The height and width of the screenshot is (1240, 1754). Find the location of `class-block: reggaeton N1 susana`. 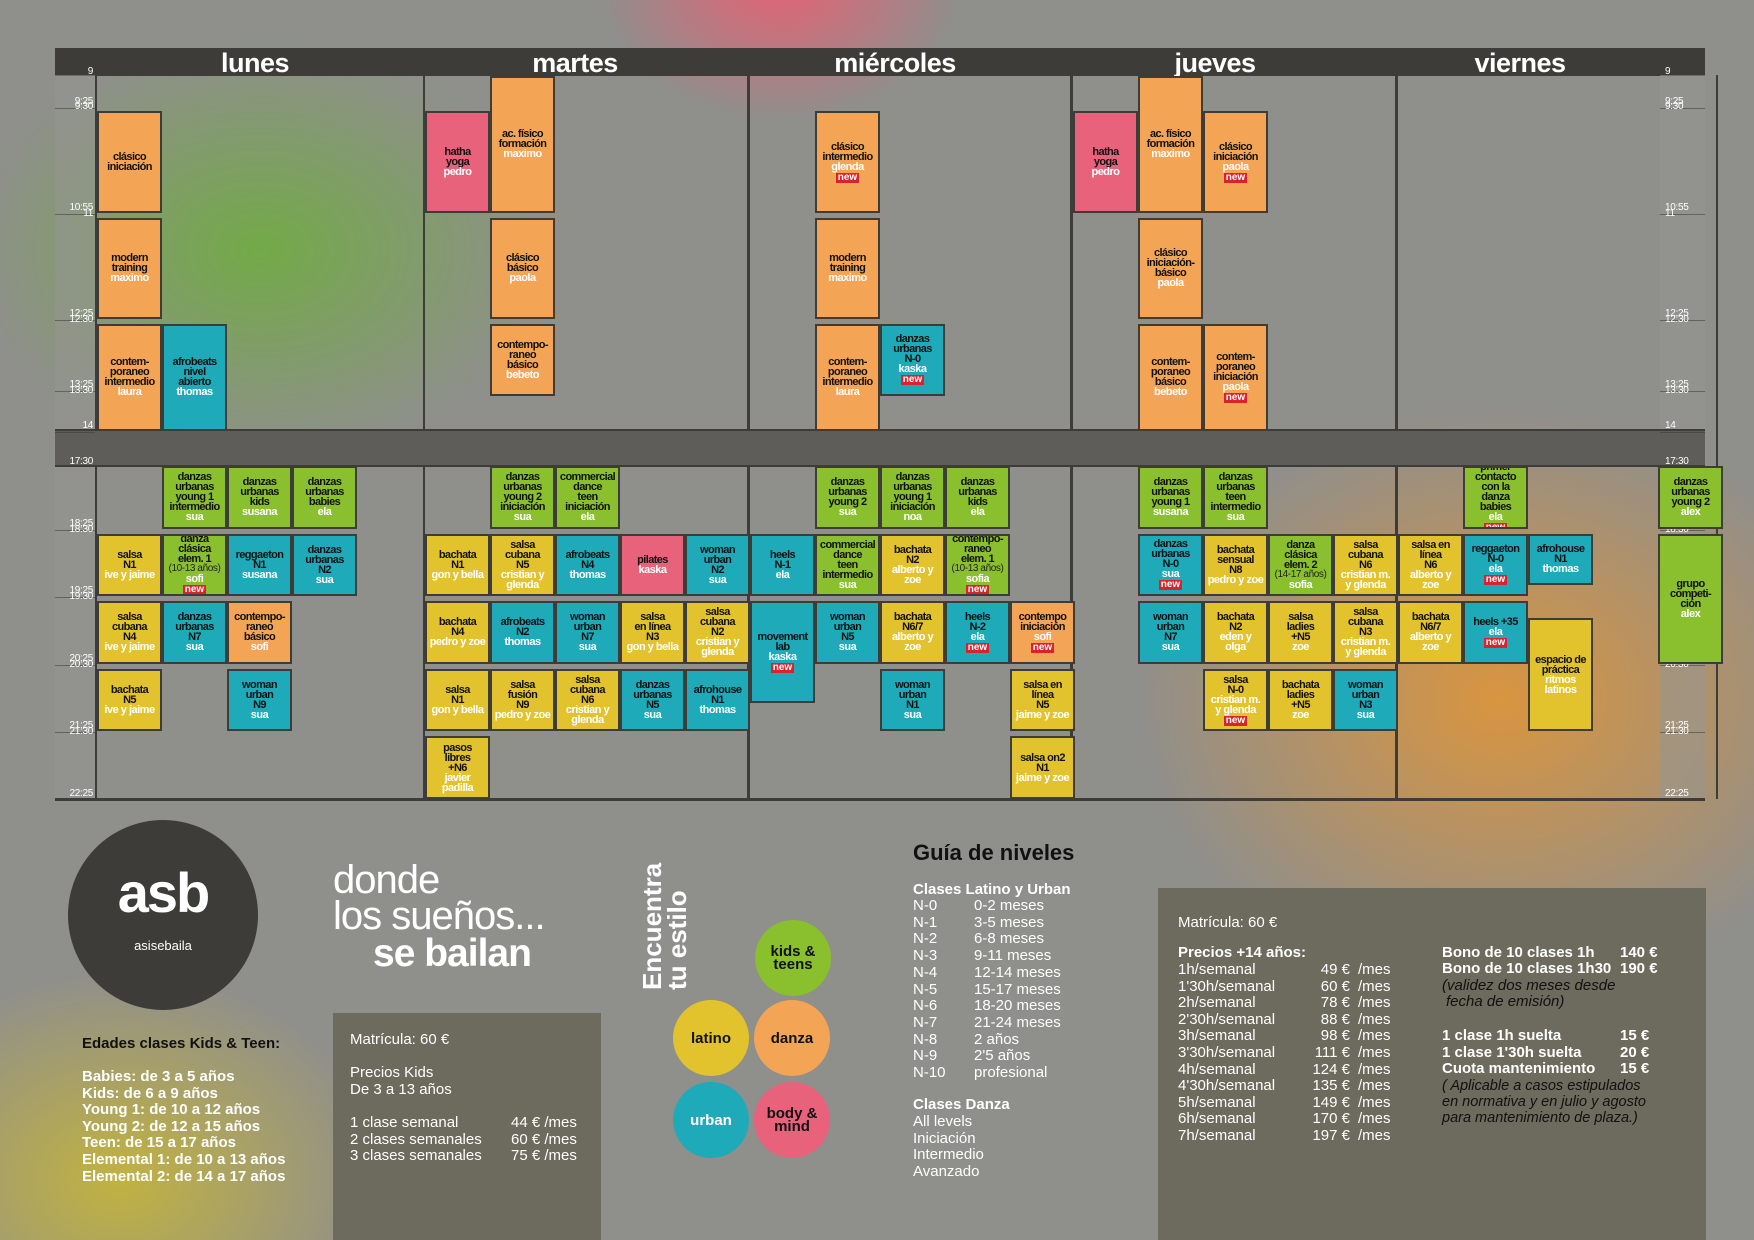

class-block: reggaeton N1 susana is located at coordinates (259, 565).